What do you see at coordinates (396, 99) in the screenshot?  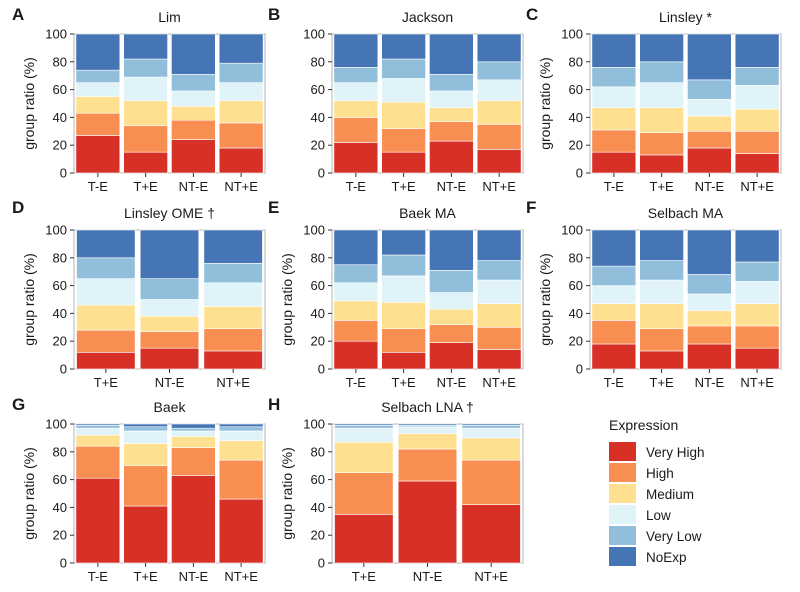 I see `panel-b: B Jackson T-E T+E NT-E NT+E 0 20 40 60 80 100` at bounding box center [396, 99].